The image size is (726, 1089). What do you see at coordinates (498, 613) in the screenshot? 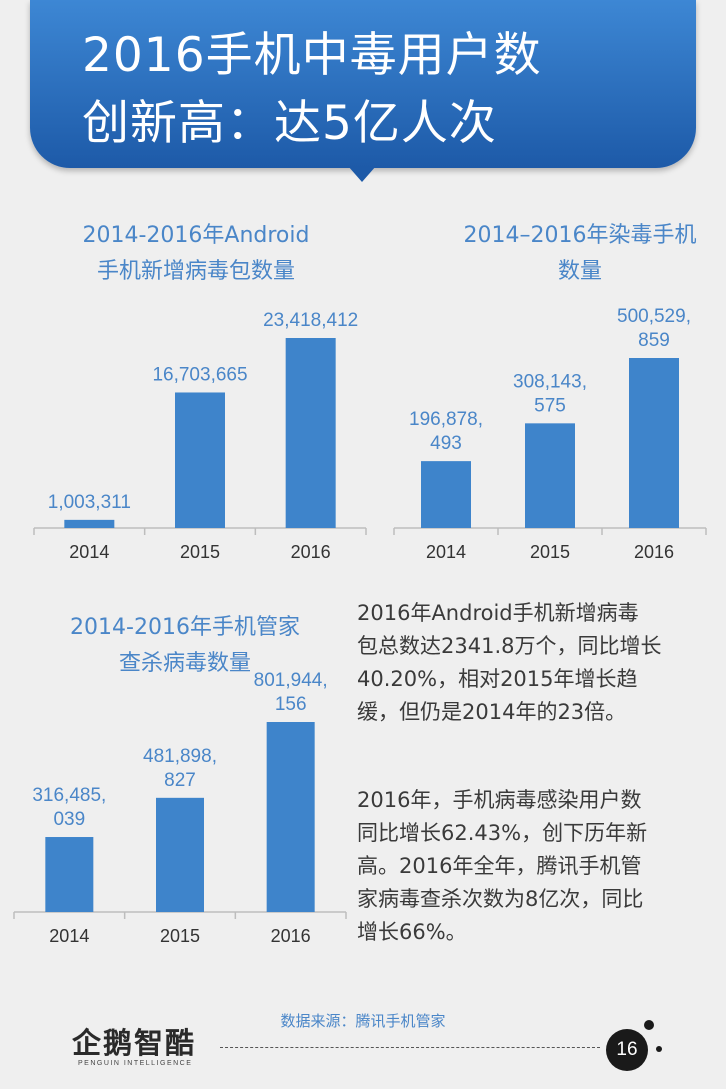
I see `paragraph-1-line: 2016年Android手机新增病毒` at bounding box center [498, 613].